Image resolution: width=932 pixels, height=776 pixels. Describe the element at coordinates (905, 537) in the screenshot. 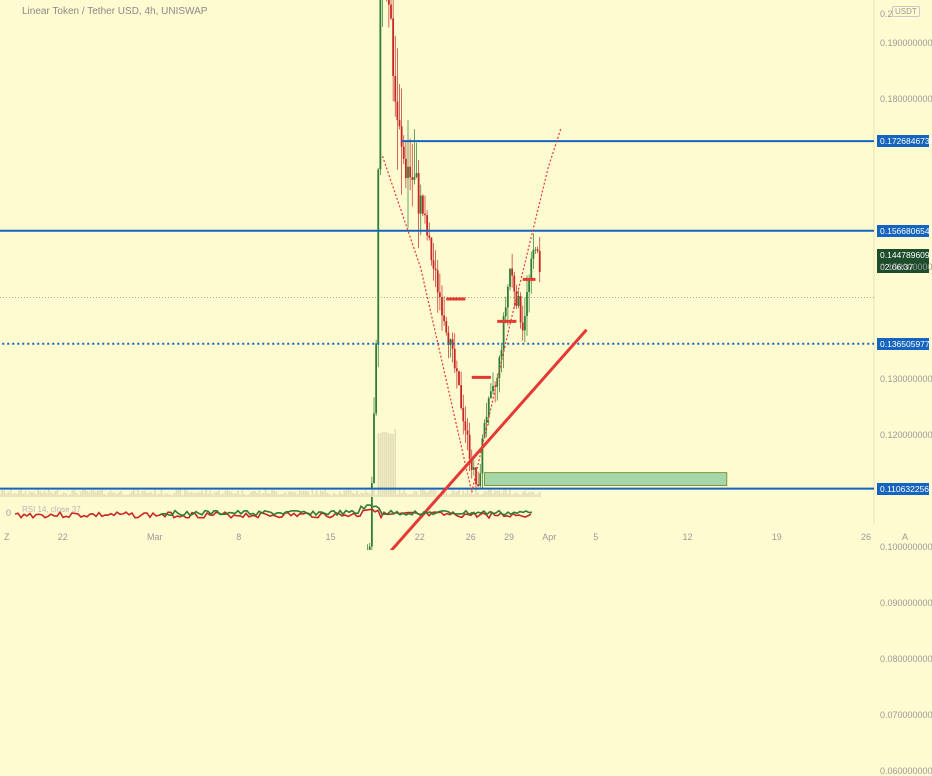

I see `auto-scale-icon: A` at that location.